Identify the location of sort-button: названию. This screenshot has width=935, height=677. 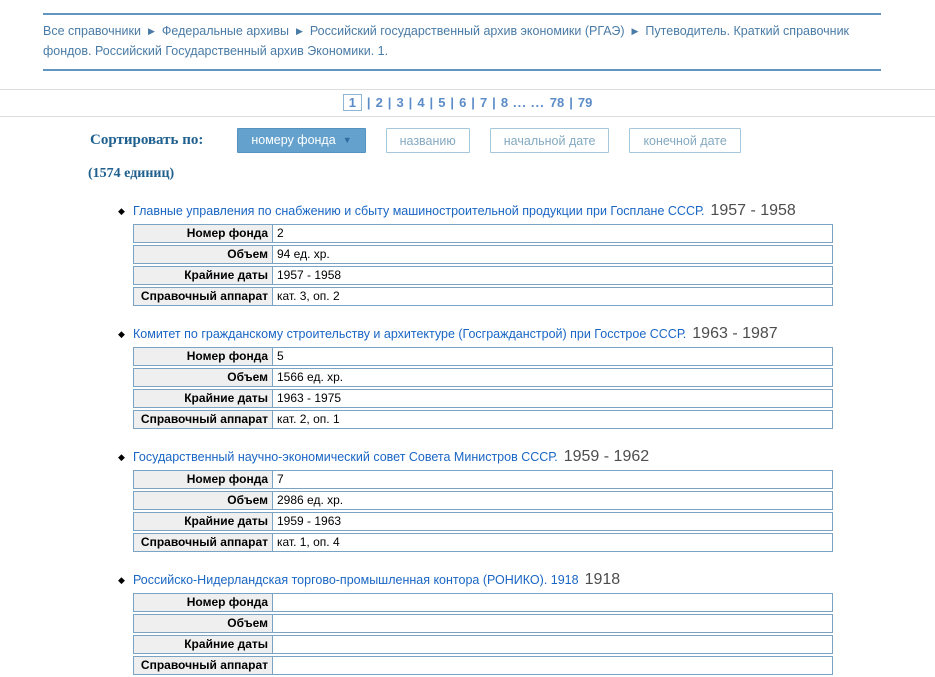
(427, 140).